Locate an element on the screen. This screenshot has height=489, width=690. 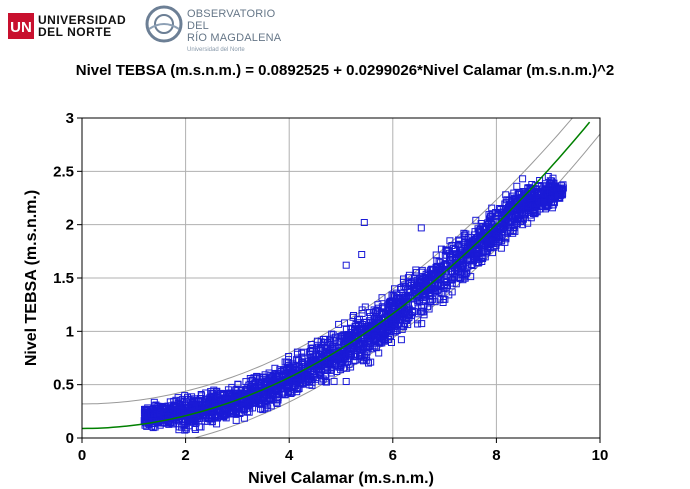
logo2-line1: OBSERVATORIO DEL is located at coordinates (231, 20).